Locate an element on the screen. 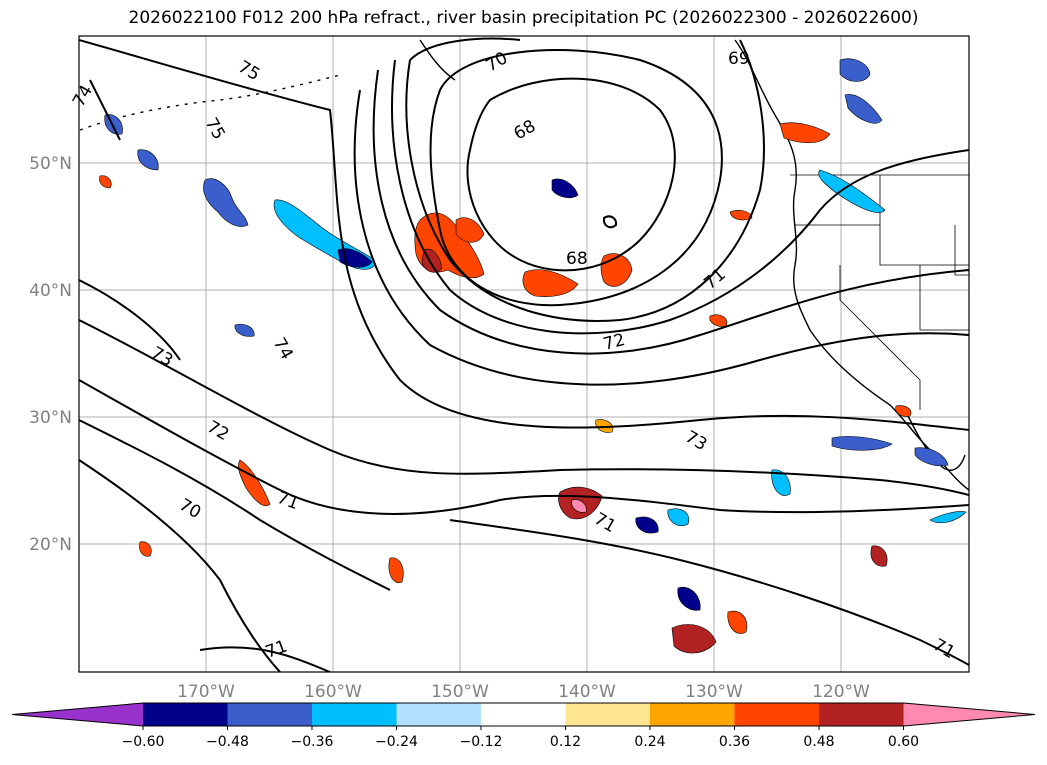 The image size is (1047, 765). colorbar-tick-label: 0.48 is located at coordinates (818, 742).